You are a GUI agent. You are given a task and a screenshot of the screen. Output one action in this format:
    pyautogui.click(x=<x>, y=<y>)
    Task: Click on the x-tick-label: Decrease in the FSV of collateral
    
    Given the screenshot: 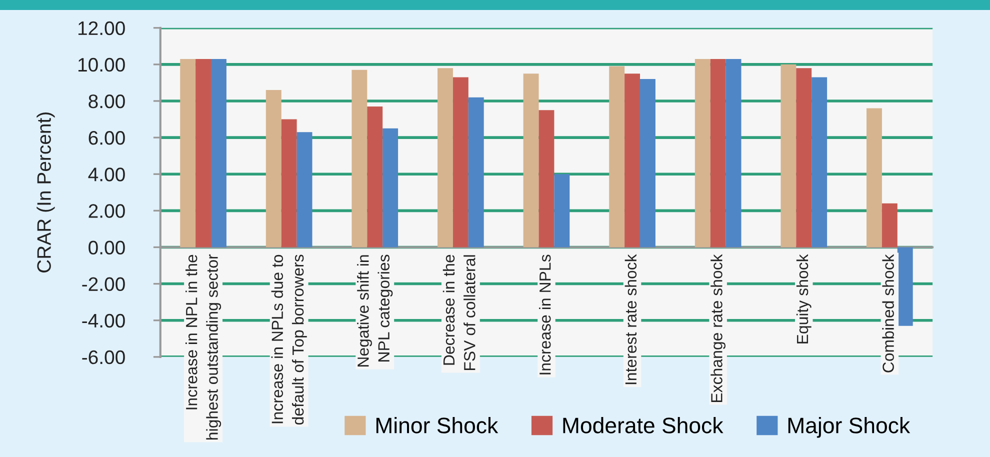 What is the action you would take?
    pyautogui.click(x=459, y=312)
    